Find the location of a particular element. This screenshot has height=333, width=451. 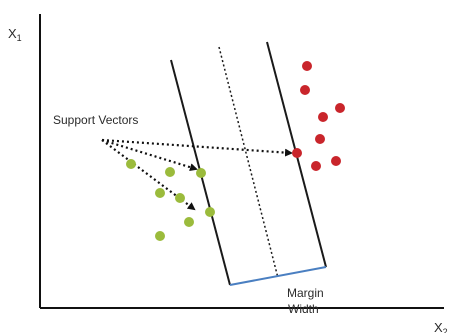

red-support-vector is located at coordinates (297, 153).